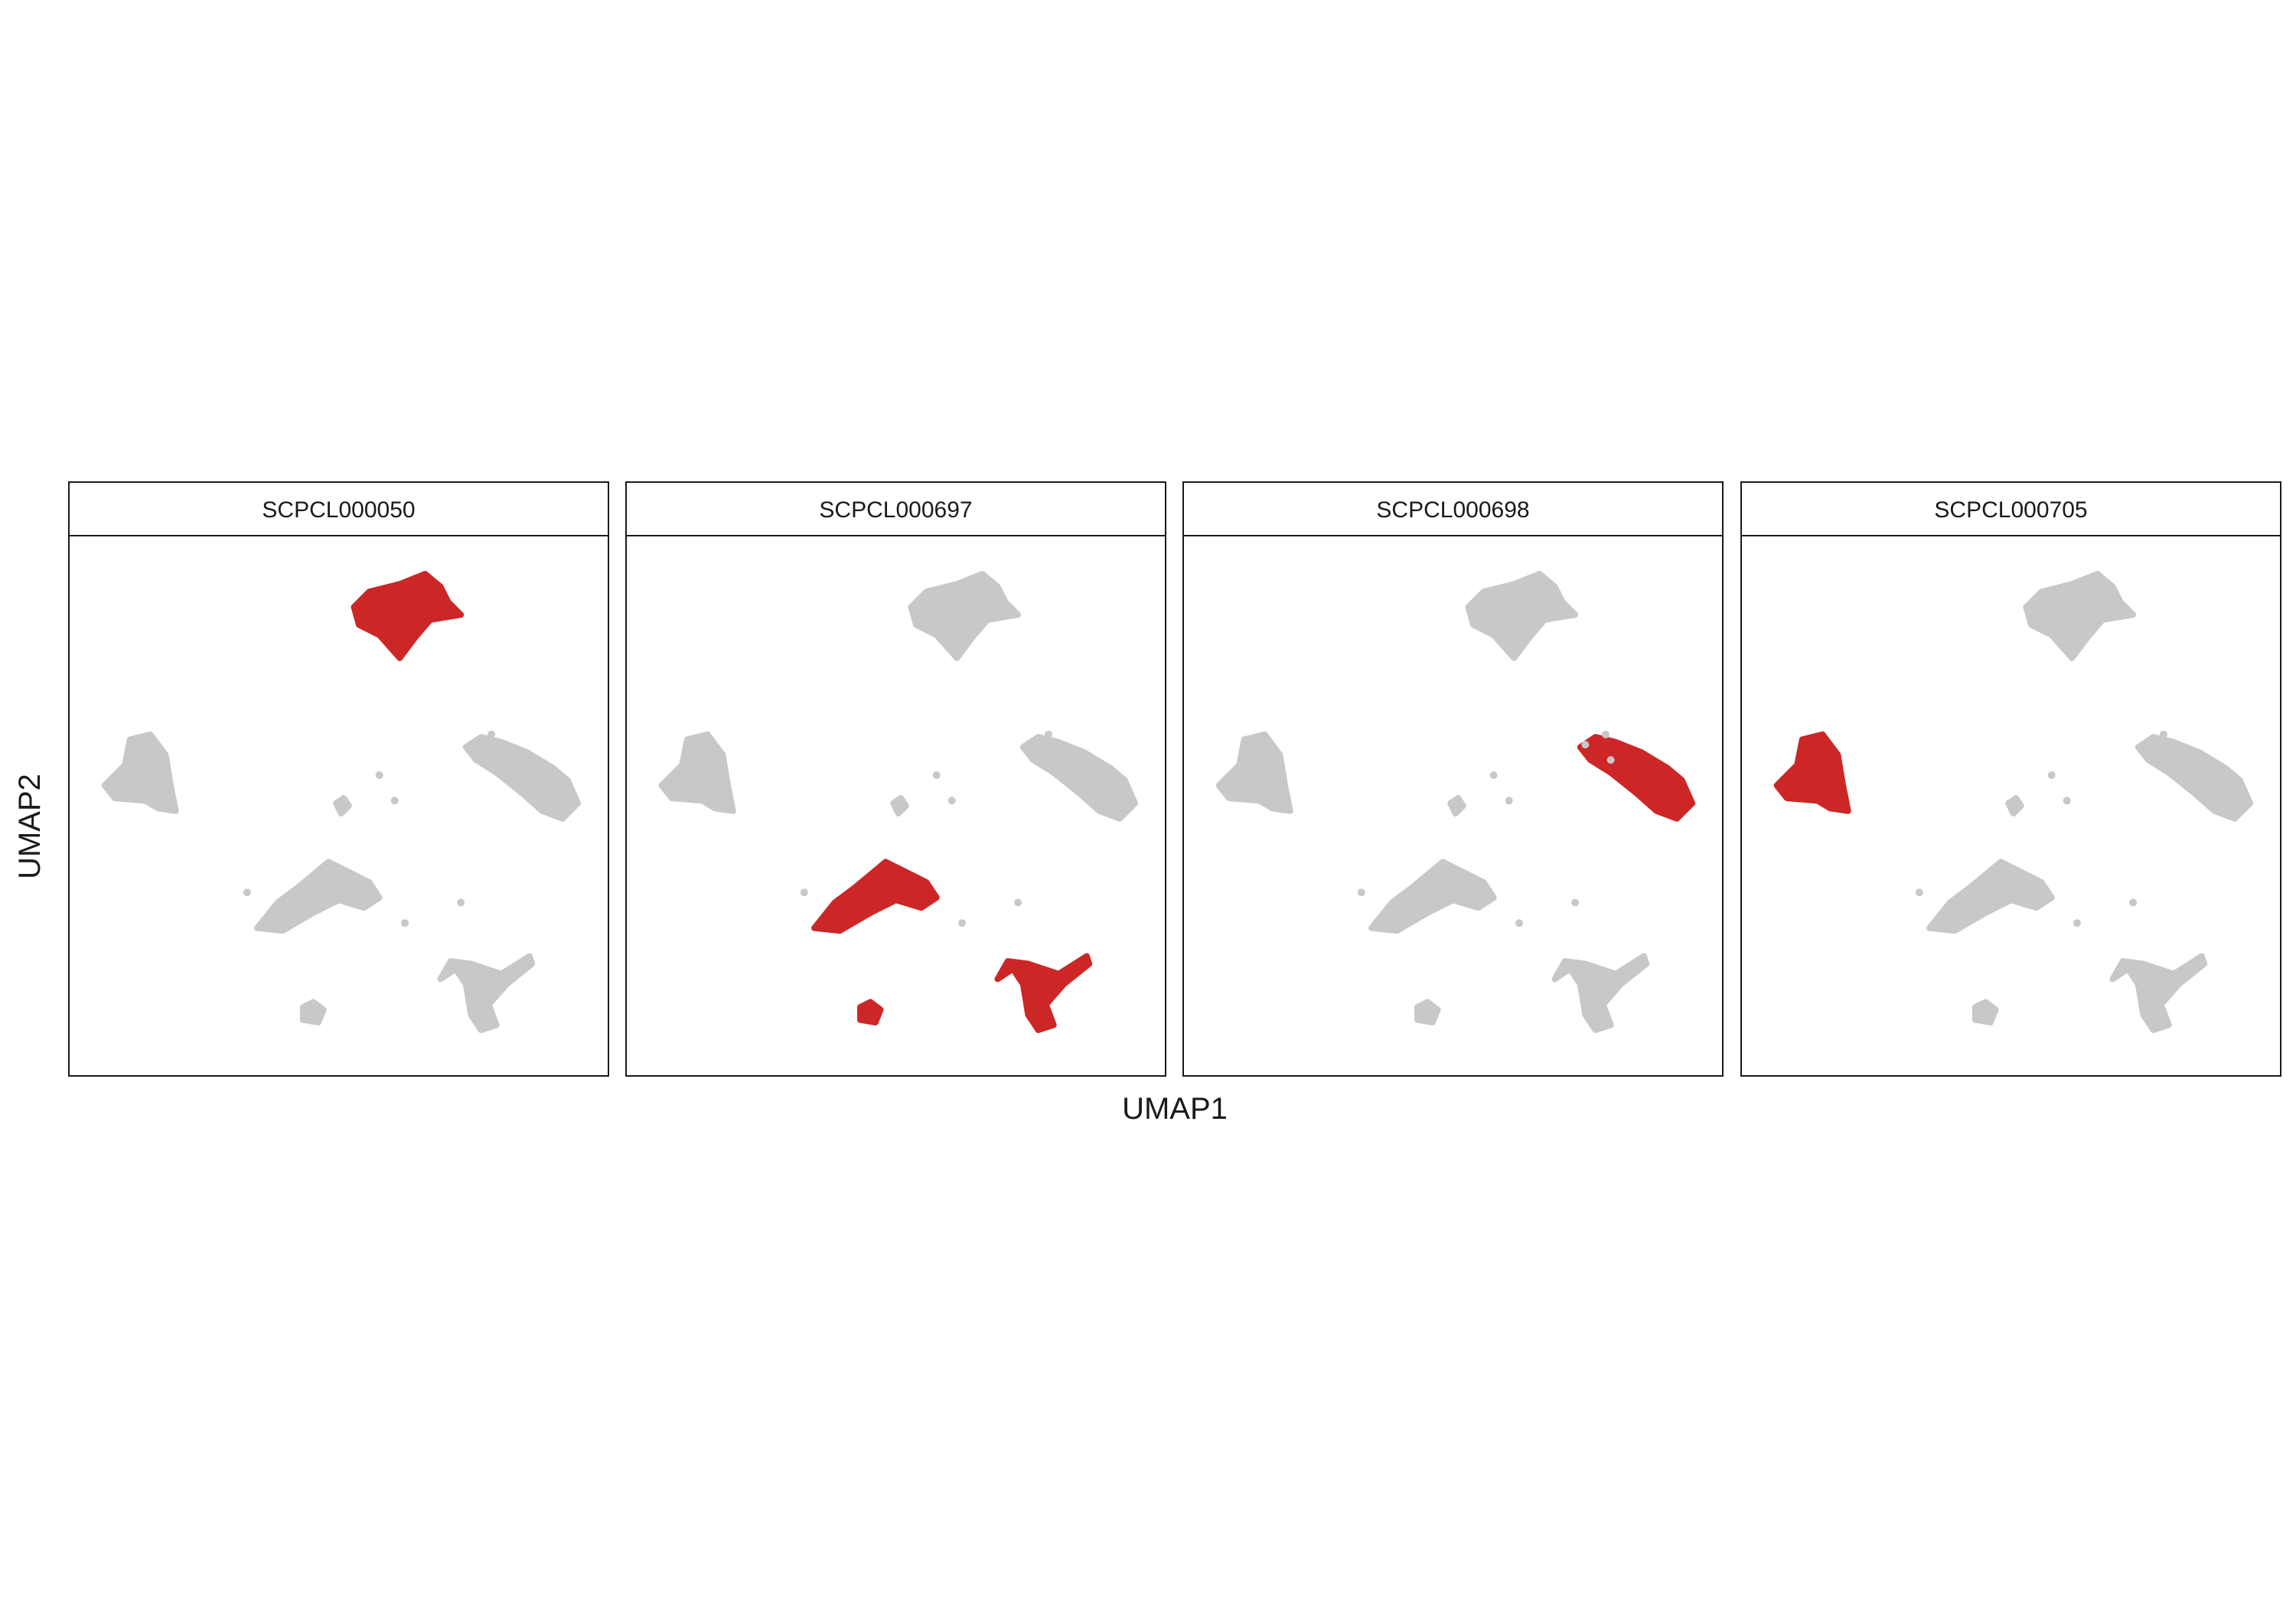 The width and height of the screenshot is (2296, 1607). Describe the element at coordinates (30, 826) in the screenshot. I see `y-axis-title: UMAP2` at that location.